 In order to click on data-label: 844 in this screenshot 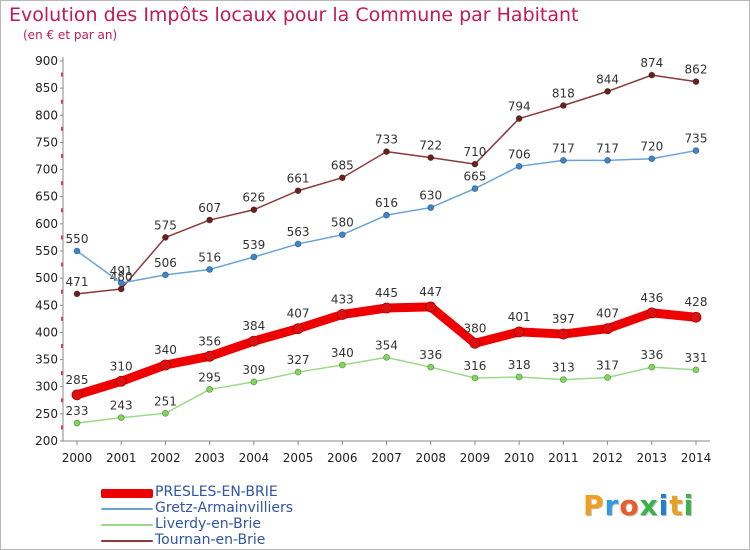, I will do `click(607, 79)`.